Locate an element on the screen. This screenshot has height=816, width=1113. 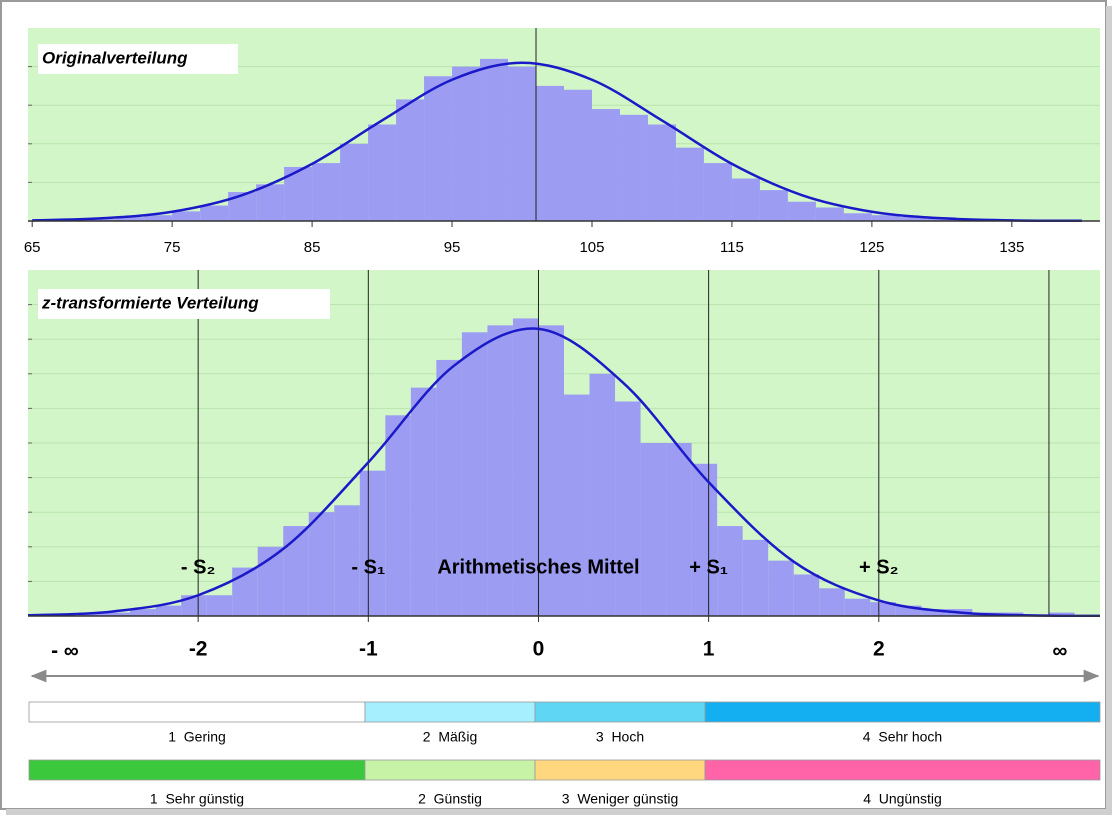
scale-label: 4 Ungünstig is located at coordinates (902, 799).